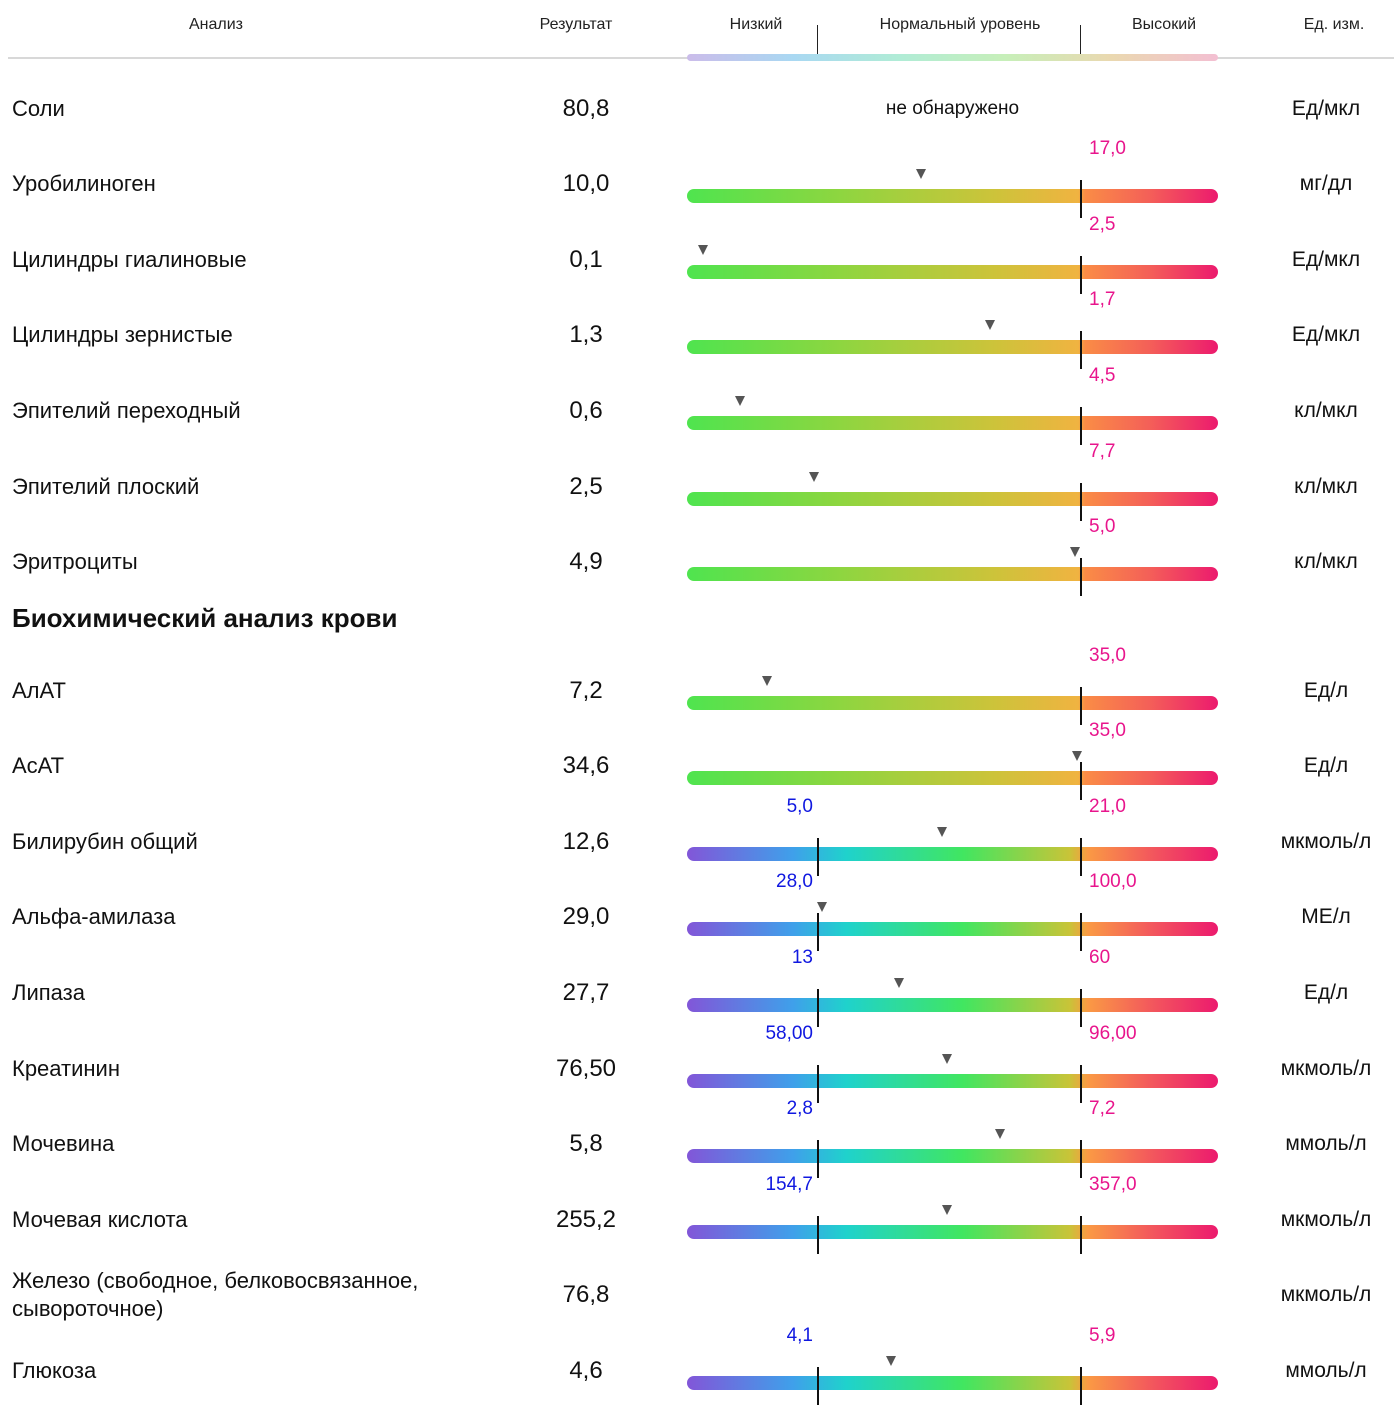 This screenshot has width=1394, height=1409. What do you see at coordinates (1113, 1033) in the screenshot?
I see `high-limit-label: 96,00` at bounding box center [1113, 1033].